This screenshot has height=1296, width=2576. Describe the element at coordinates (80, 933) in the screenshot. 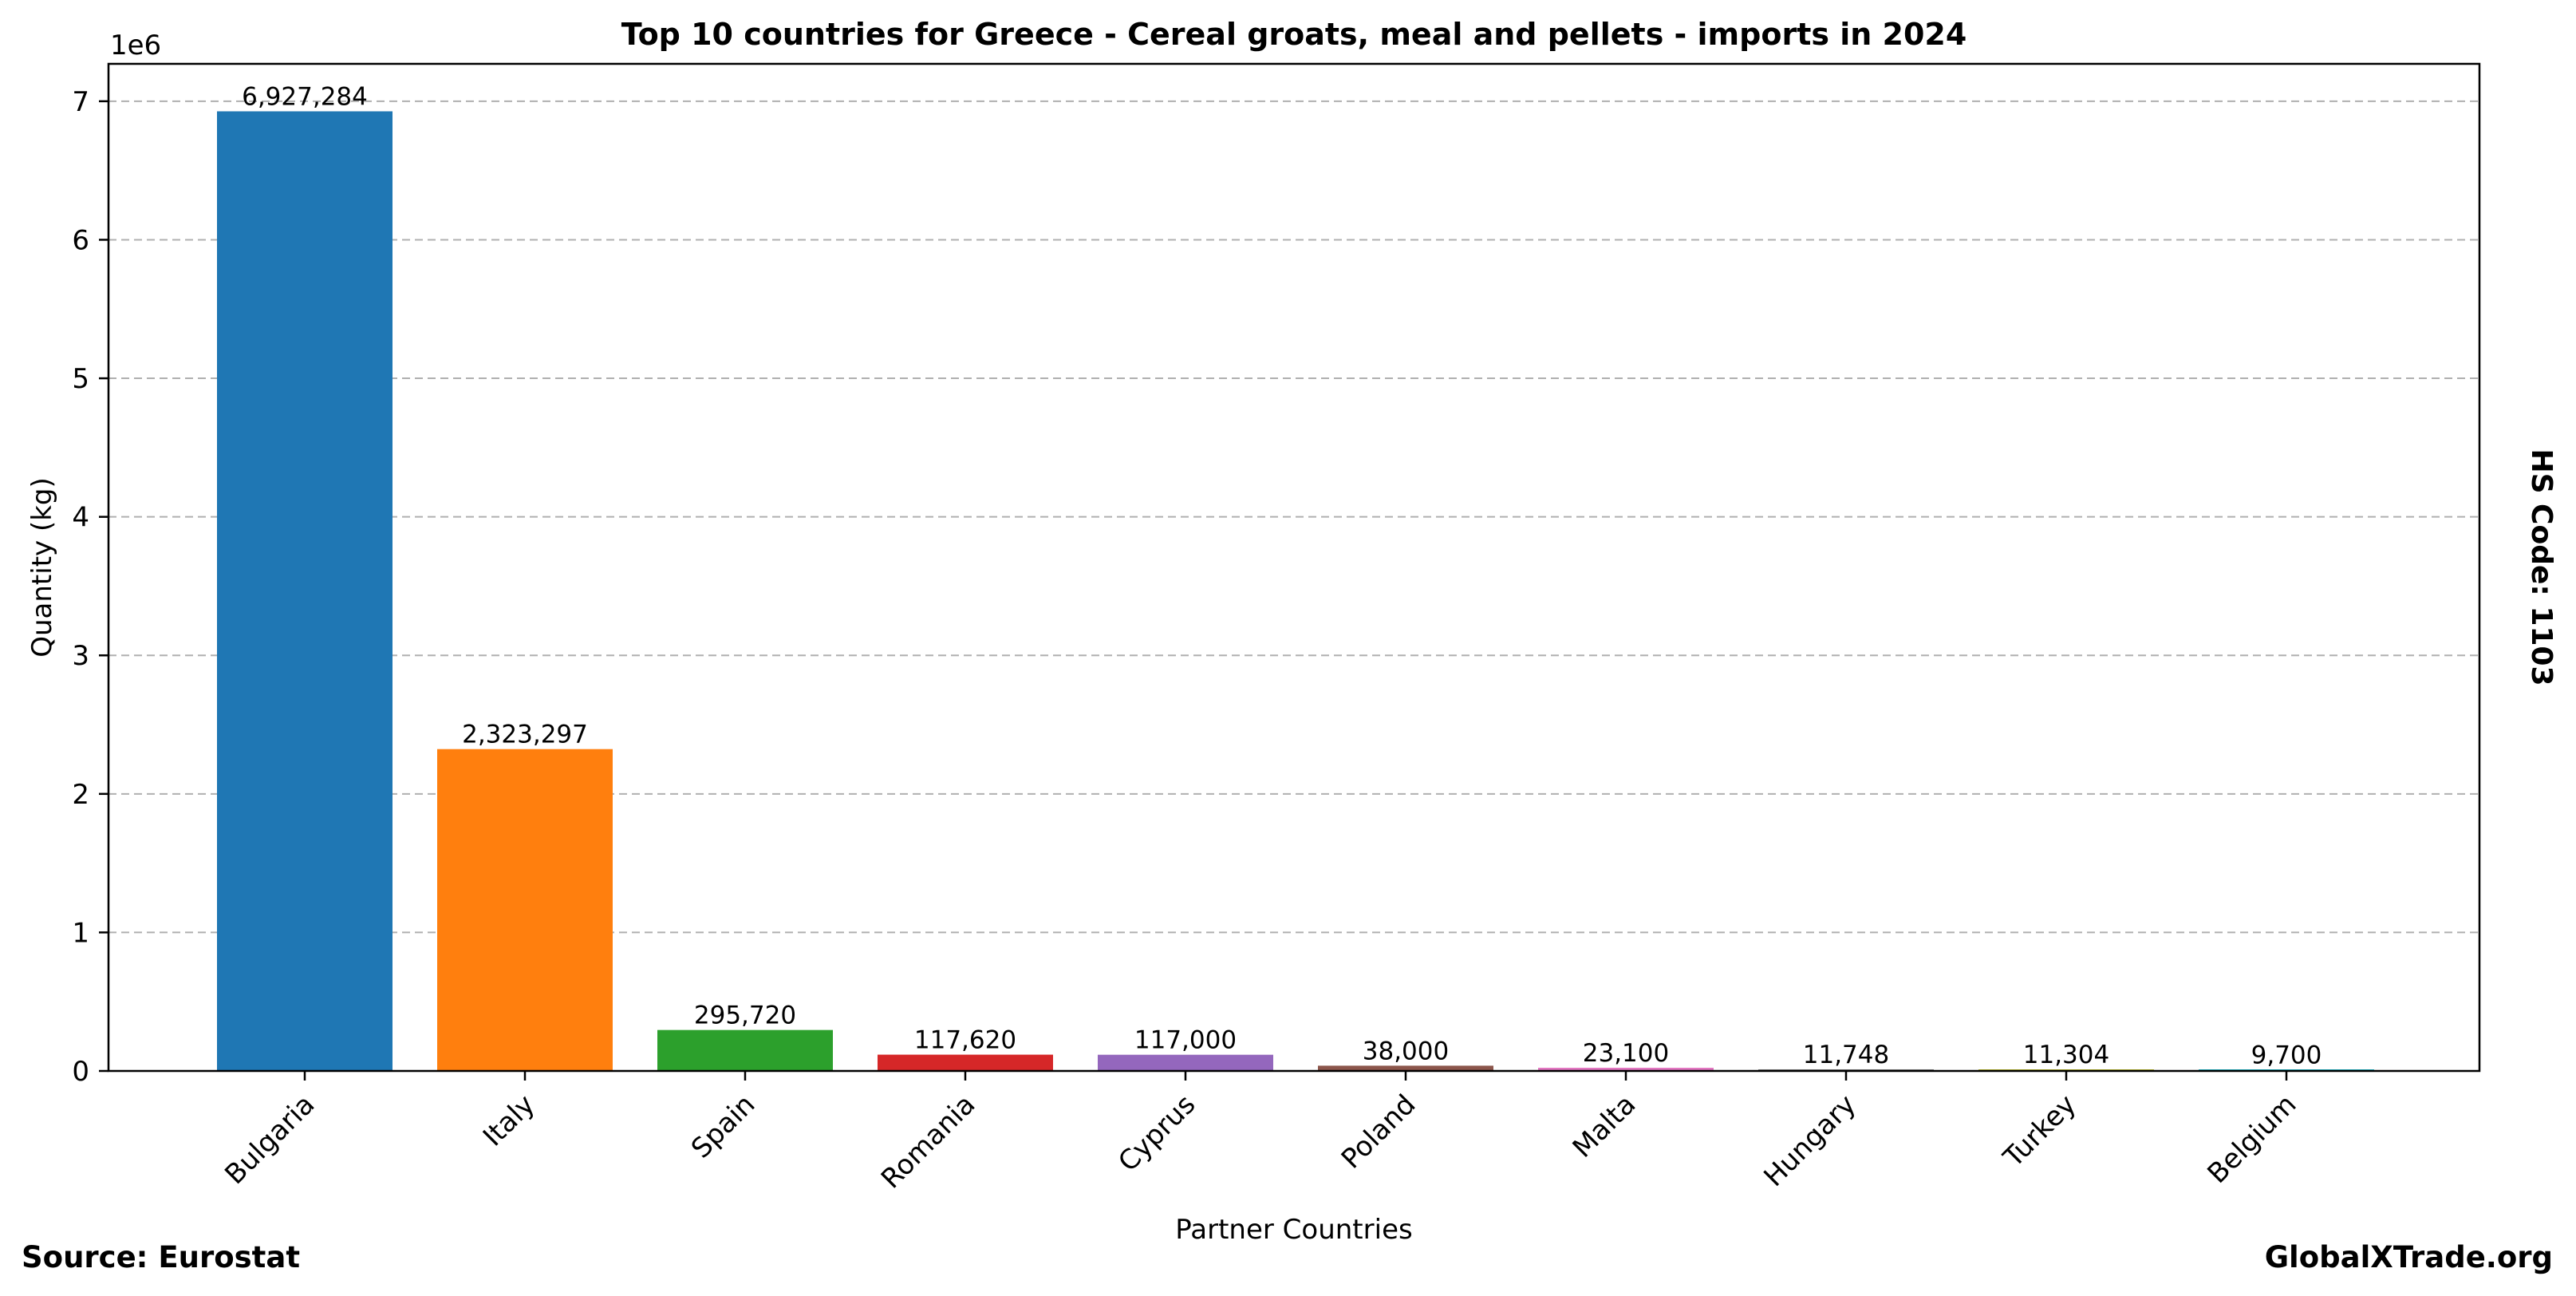

I see `y-tick-label: 1` at that location.